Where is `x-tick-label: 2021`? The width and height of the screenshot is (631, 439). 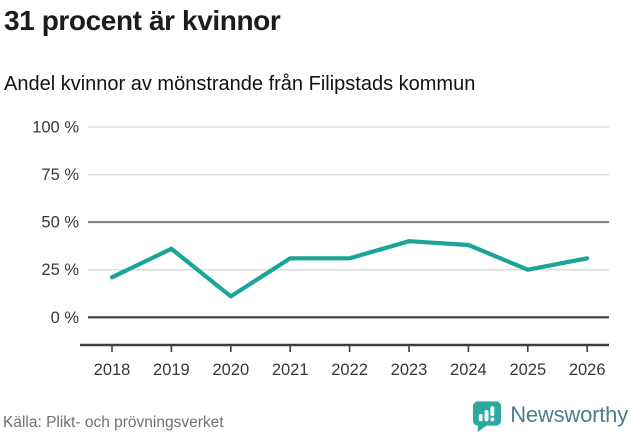 x-tick-label: 2021 is located at coordinates (290, 370).